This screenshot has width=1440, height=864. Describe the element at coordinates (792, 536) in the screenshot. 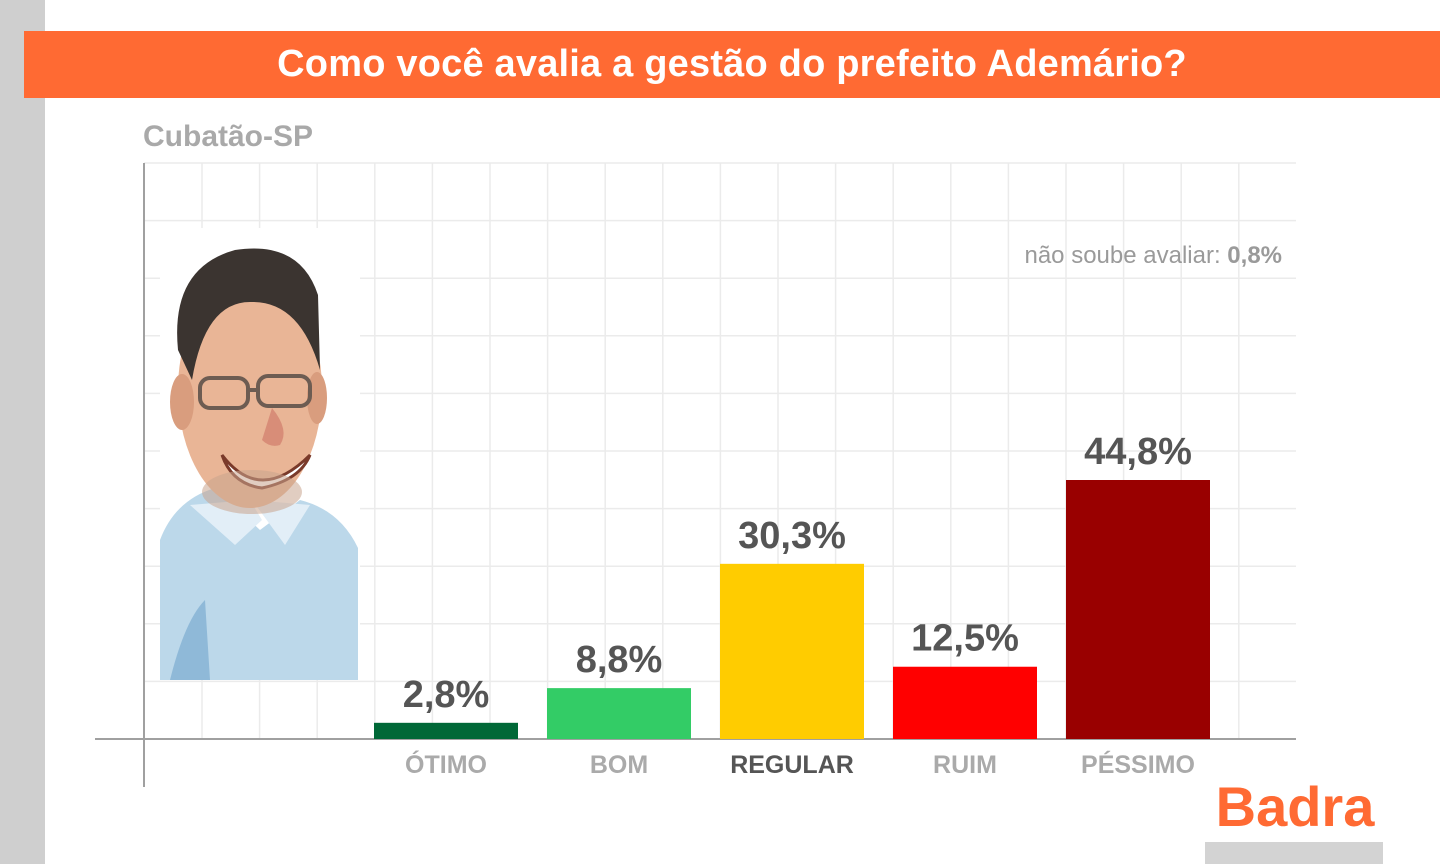

I see `value-label-2: 30,3%` at that location.